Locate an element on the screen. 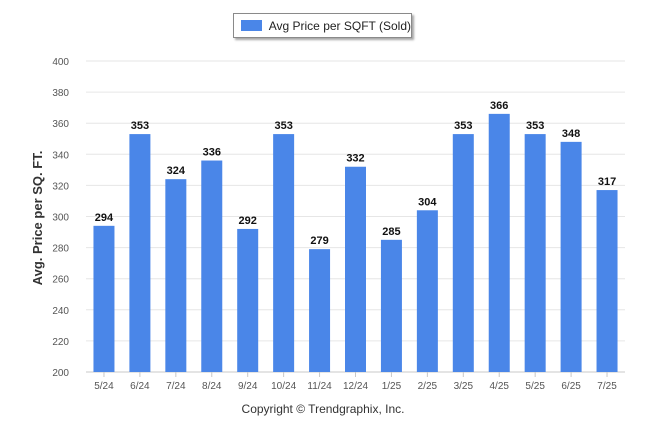  bar-11/24 is located at coordinates (320, 310).